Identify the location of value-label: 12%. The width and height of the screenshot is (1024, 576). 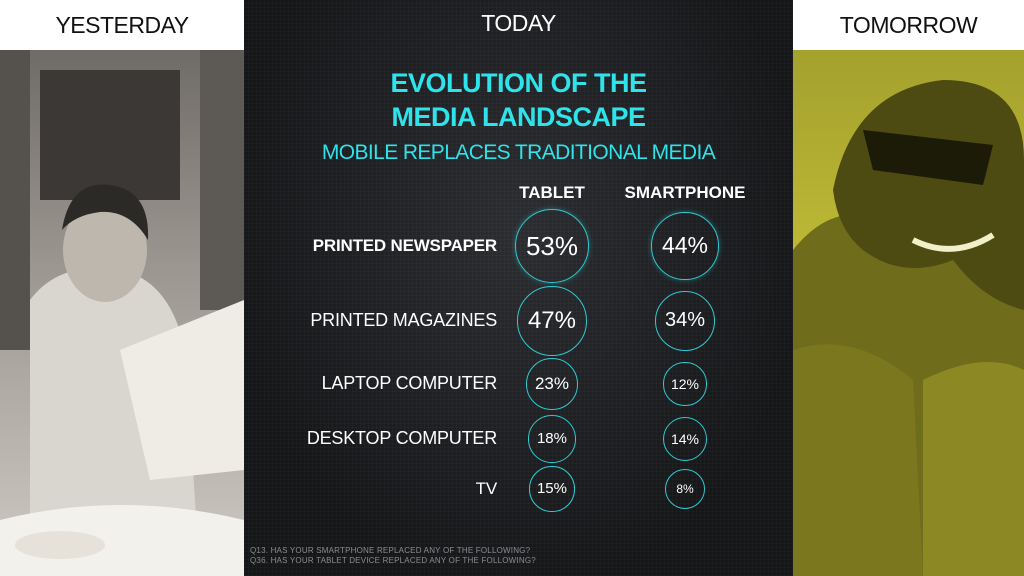
(684, 383).